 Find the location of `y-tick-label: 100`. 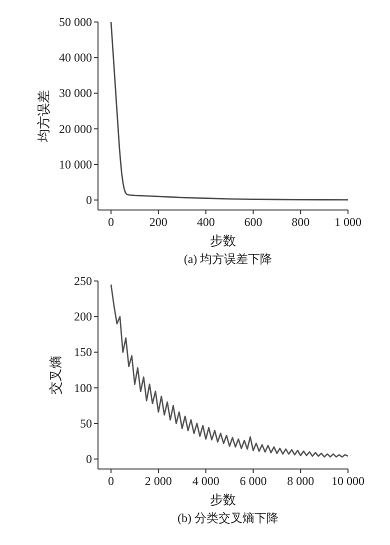

y-tick-label: 100 is located at coordinates (83, 387).